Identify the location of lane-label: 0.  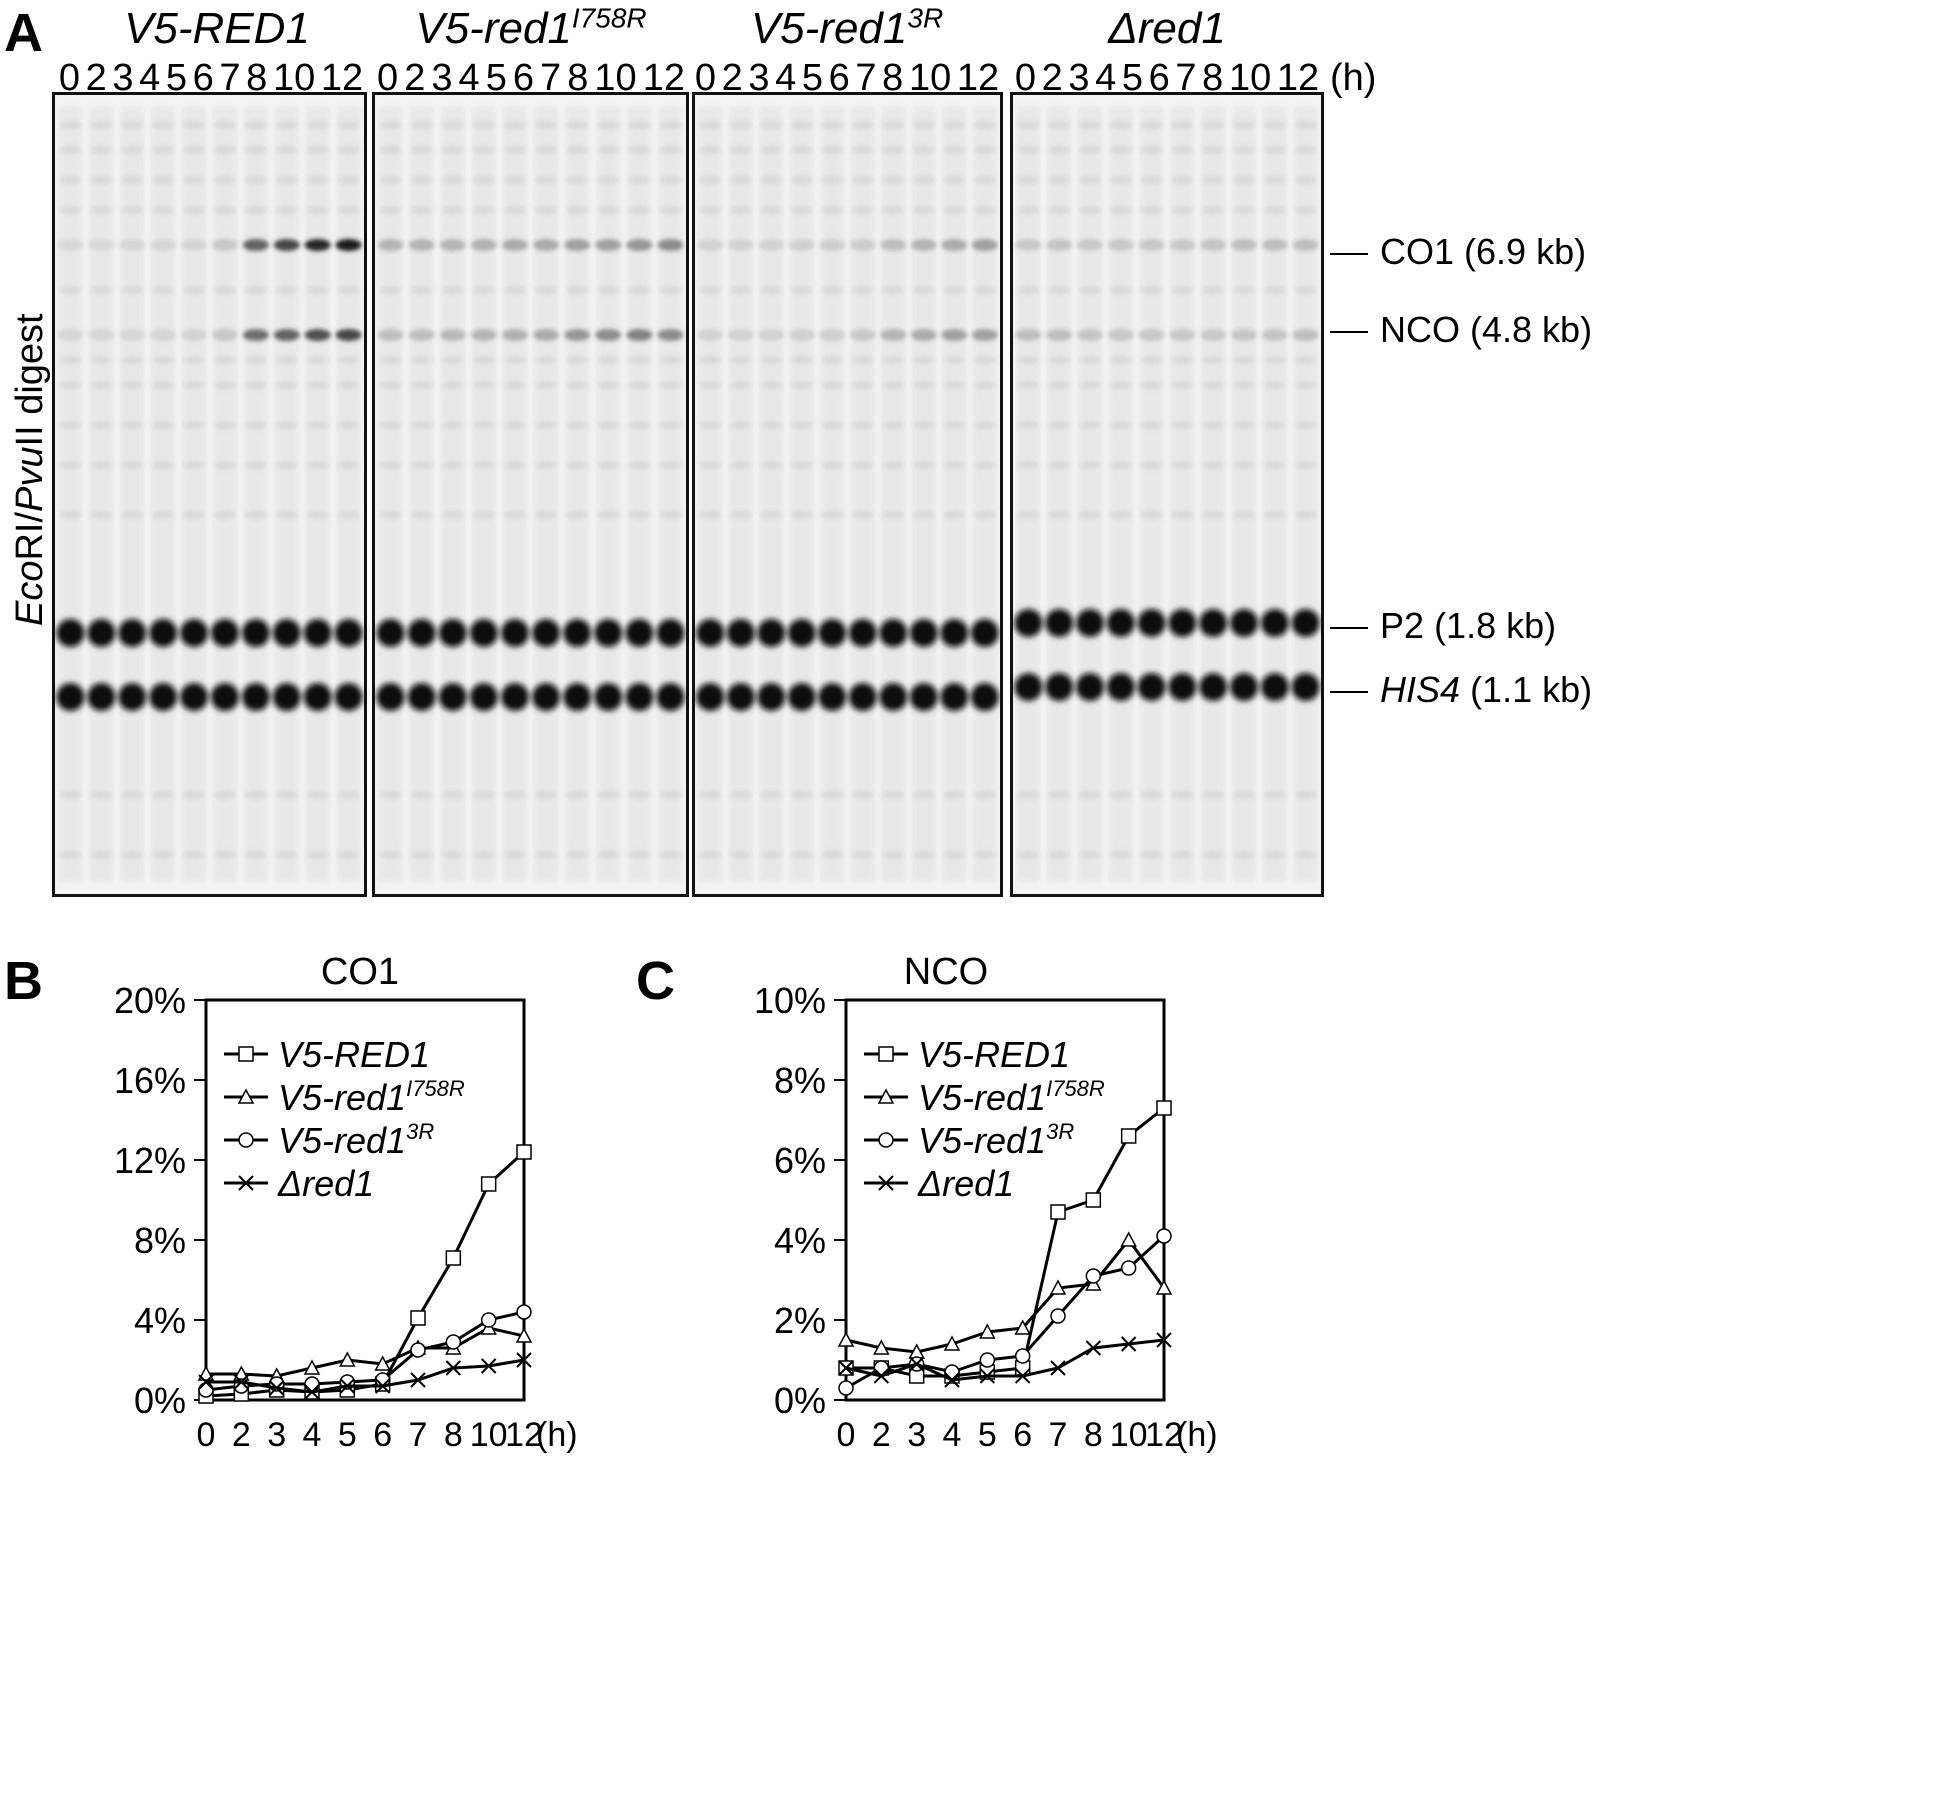
(69, 78).